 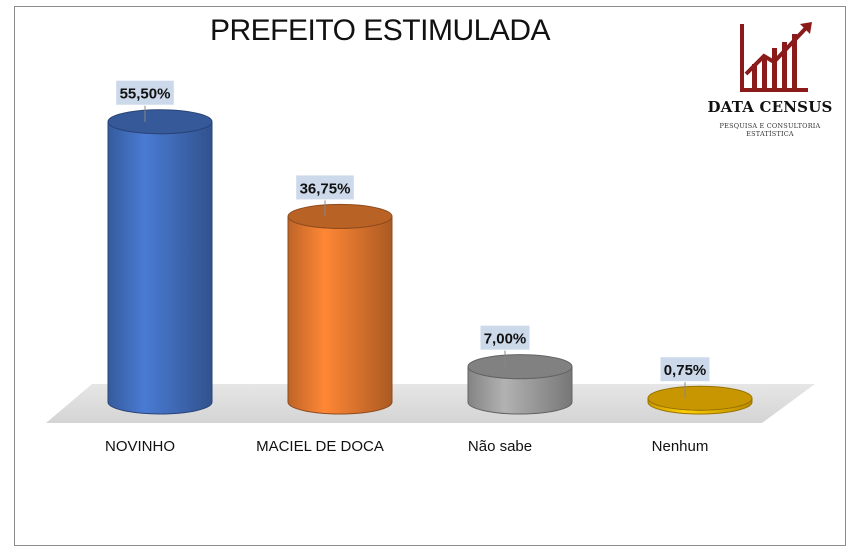 I want to click on category-label-3: Não sabe, so click(x=500, y=446).